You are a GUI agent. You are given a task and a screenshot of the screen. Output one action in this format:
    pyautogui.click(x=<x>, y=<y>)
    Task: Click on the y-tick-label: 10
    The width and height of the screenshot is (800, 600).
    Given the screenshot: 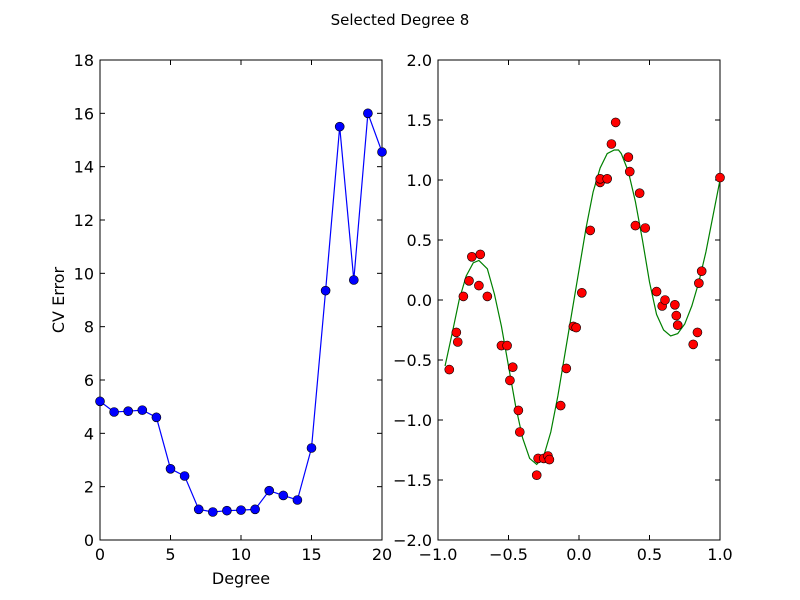 What is the action you would take?
    pyautogui.click(x=84, y=273)
    